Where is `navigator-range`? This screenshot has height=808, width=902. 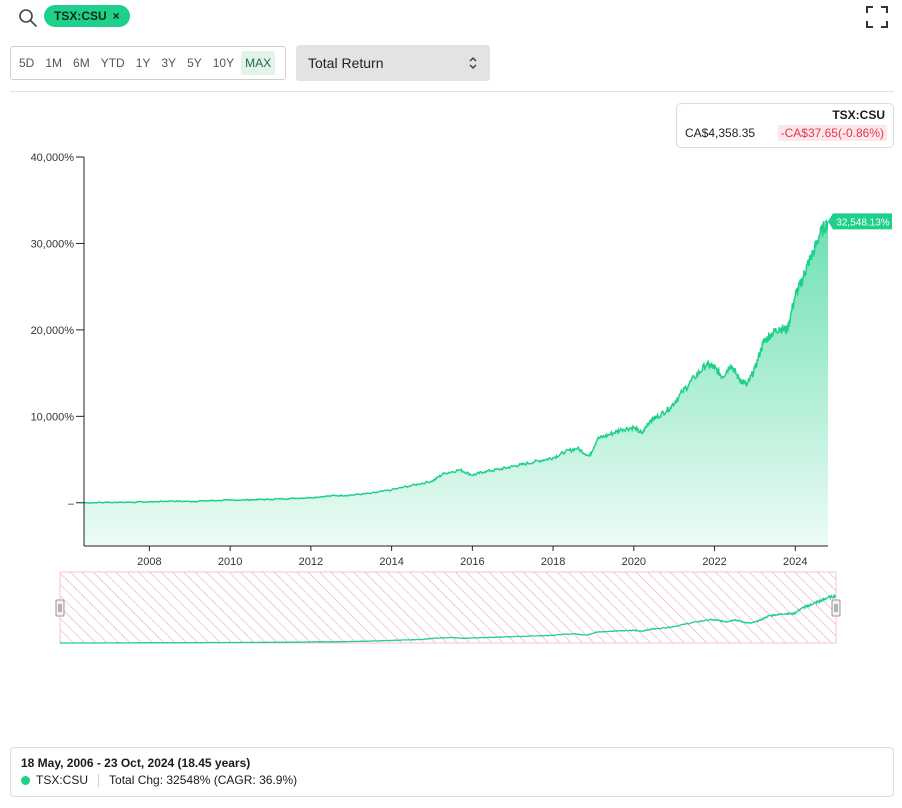
navigator-range is located at coordinates (448, 607).